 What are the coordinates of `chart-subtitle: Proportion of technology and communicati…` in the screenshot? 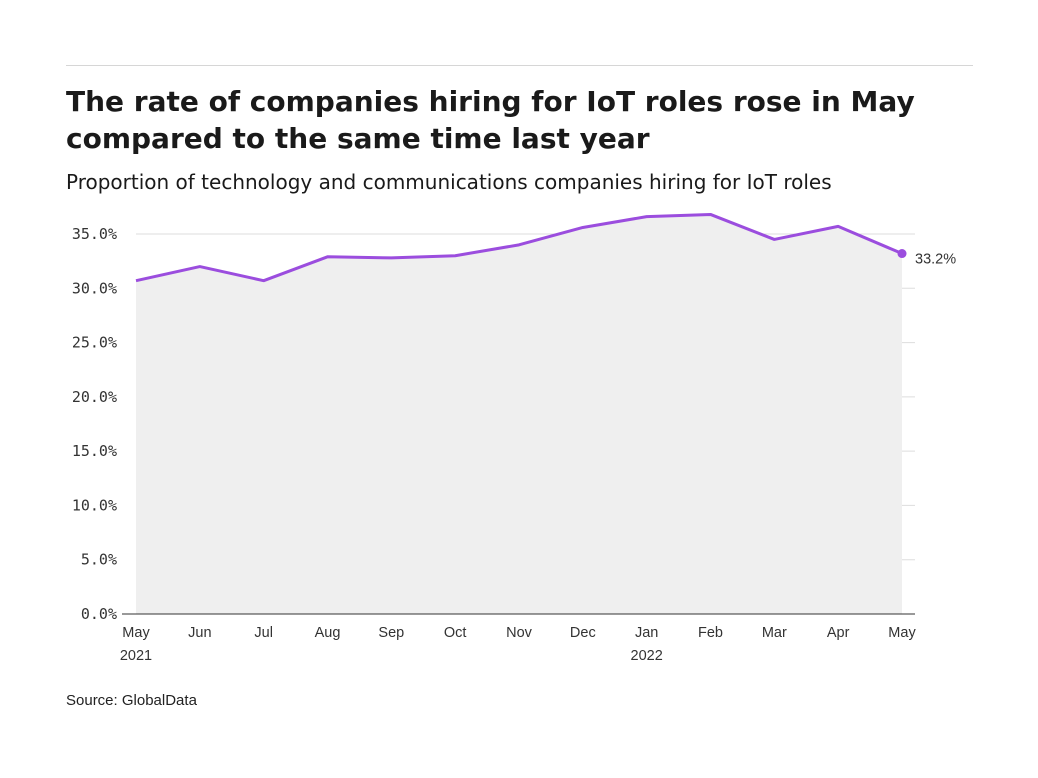 It's located at (449, 182).